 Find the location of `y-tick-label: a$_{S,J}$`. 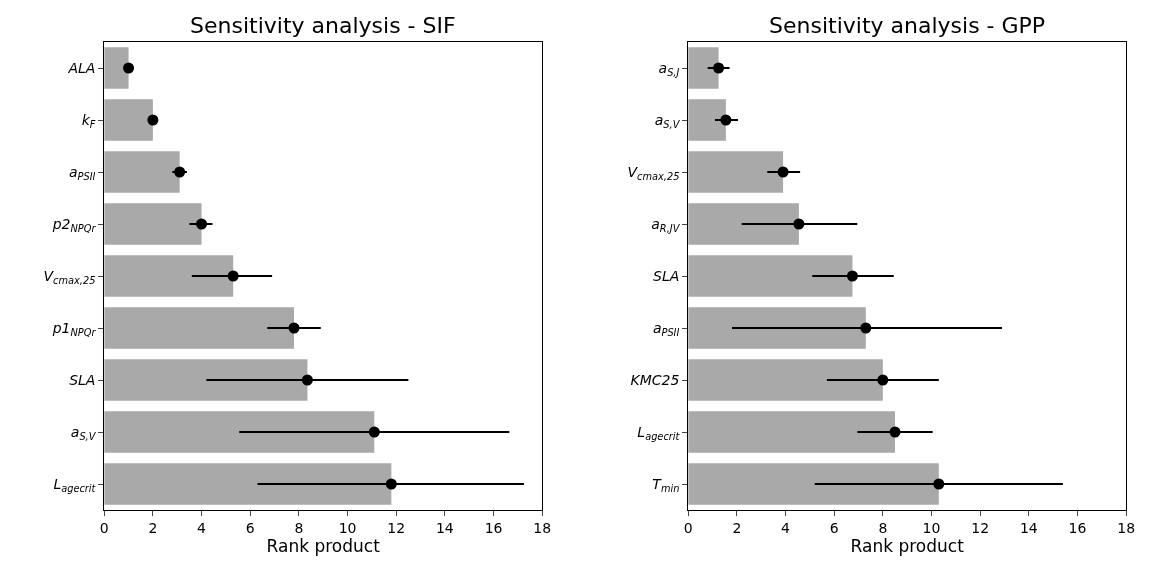

y-tick-label: a$_{S,J}$ is located at coordinates (669, 68).